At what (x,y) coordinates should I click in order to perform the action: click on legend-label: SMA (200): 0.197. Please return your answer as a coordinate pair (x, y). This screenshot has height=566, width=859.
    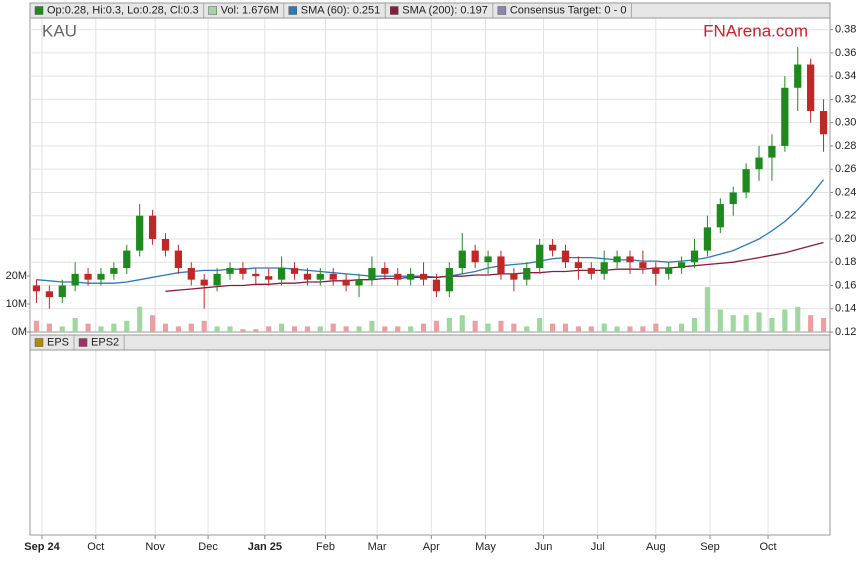
    Looking at the image, I should click on (445, 10).